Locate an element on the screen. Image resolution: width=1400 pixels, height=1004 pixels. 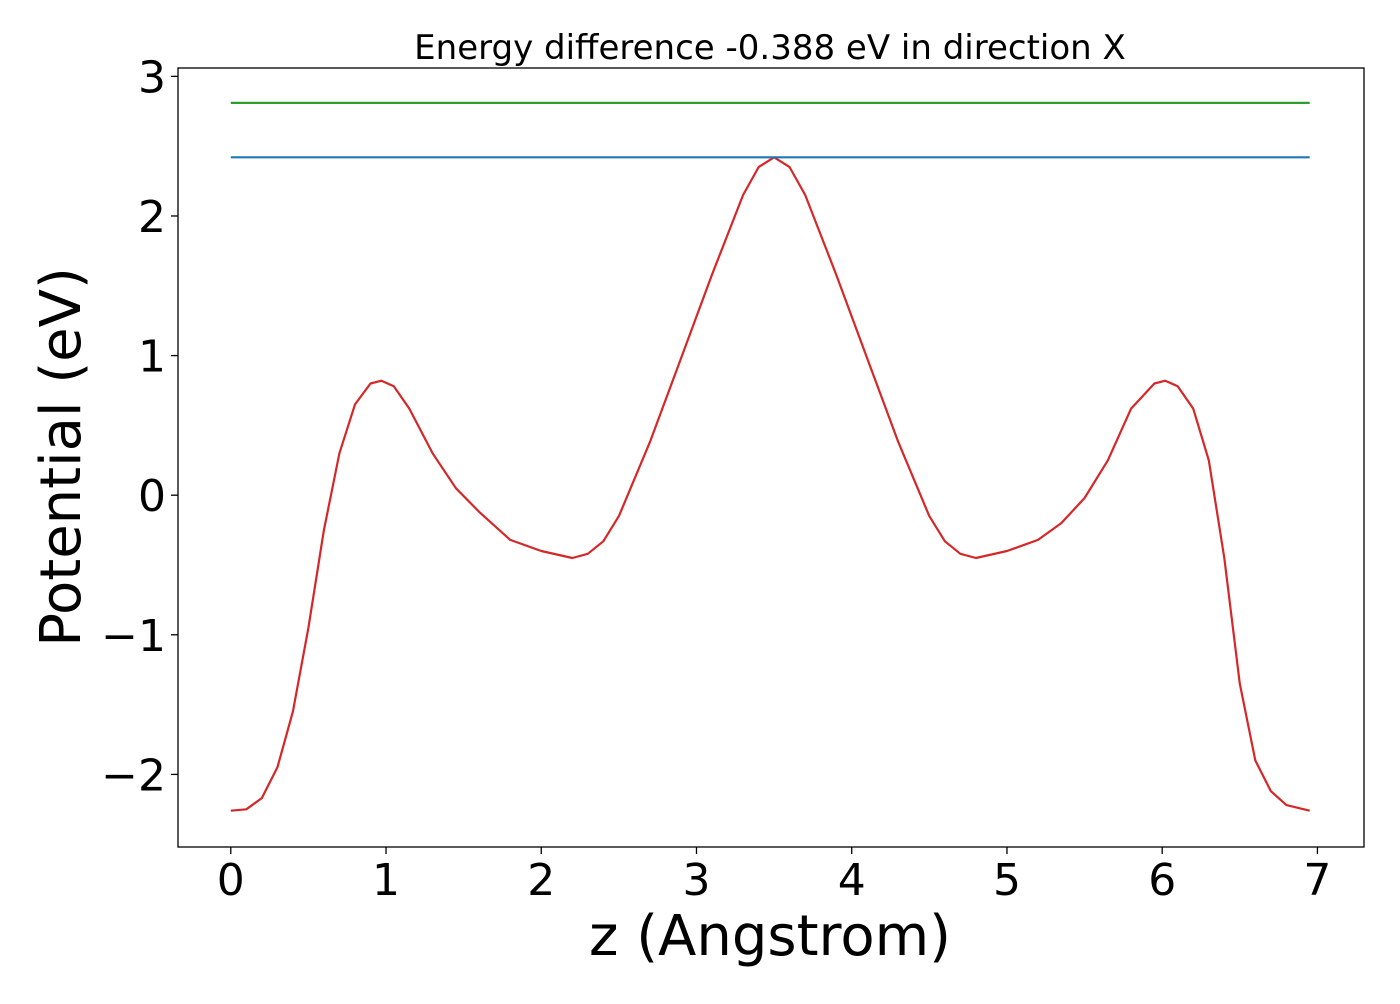
x-tick-label: 3 is located at coordinates (696, 880).